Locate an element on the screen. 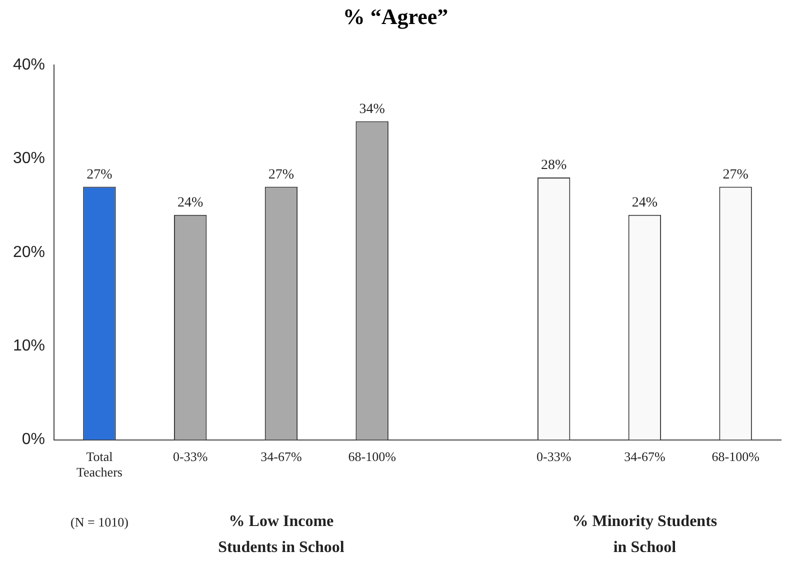 The width and height of the screenshot is (791, 581). y-tick-label: 20% is located at coordinates (29, 252).